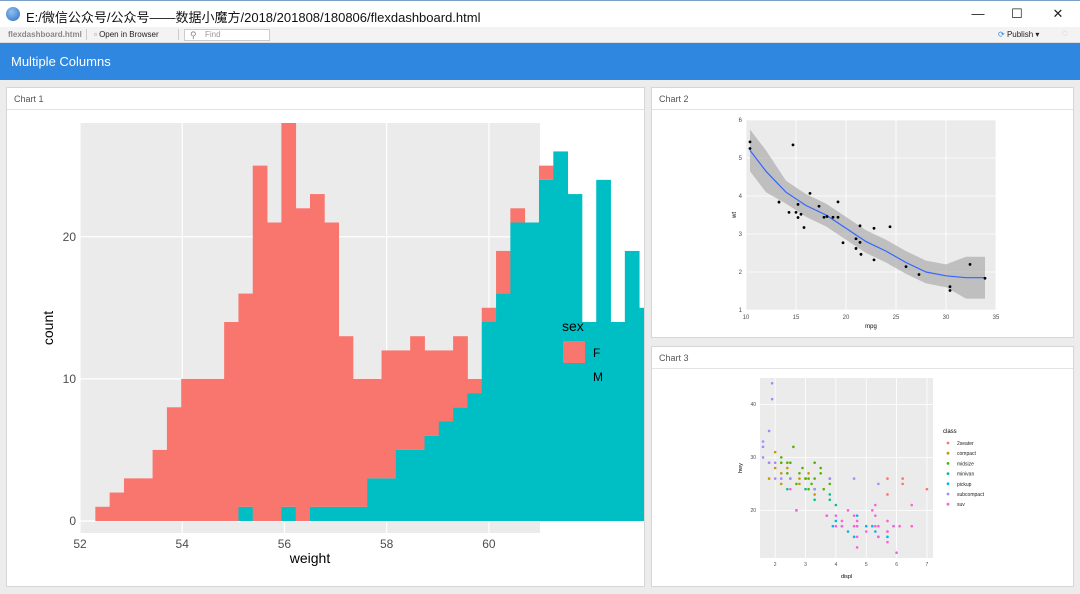 This screenshot has height=594, width=1080. I want to click on chart1-x-tick-label: 58, so click(387, 544).